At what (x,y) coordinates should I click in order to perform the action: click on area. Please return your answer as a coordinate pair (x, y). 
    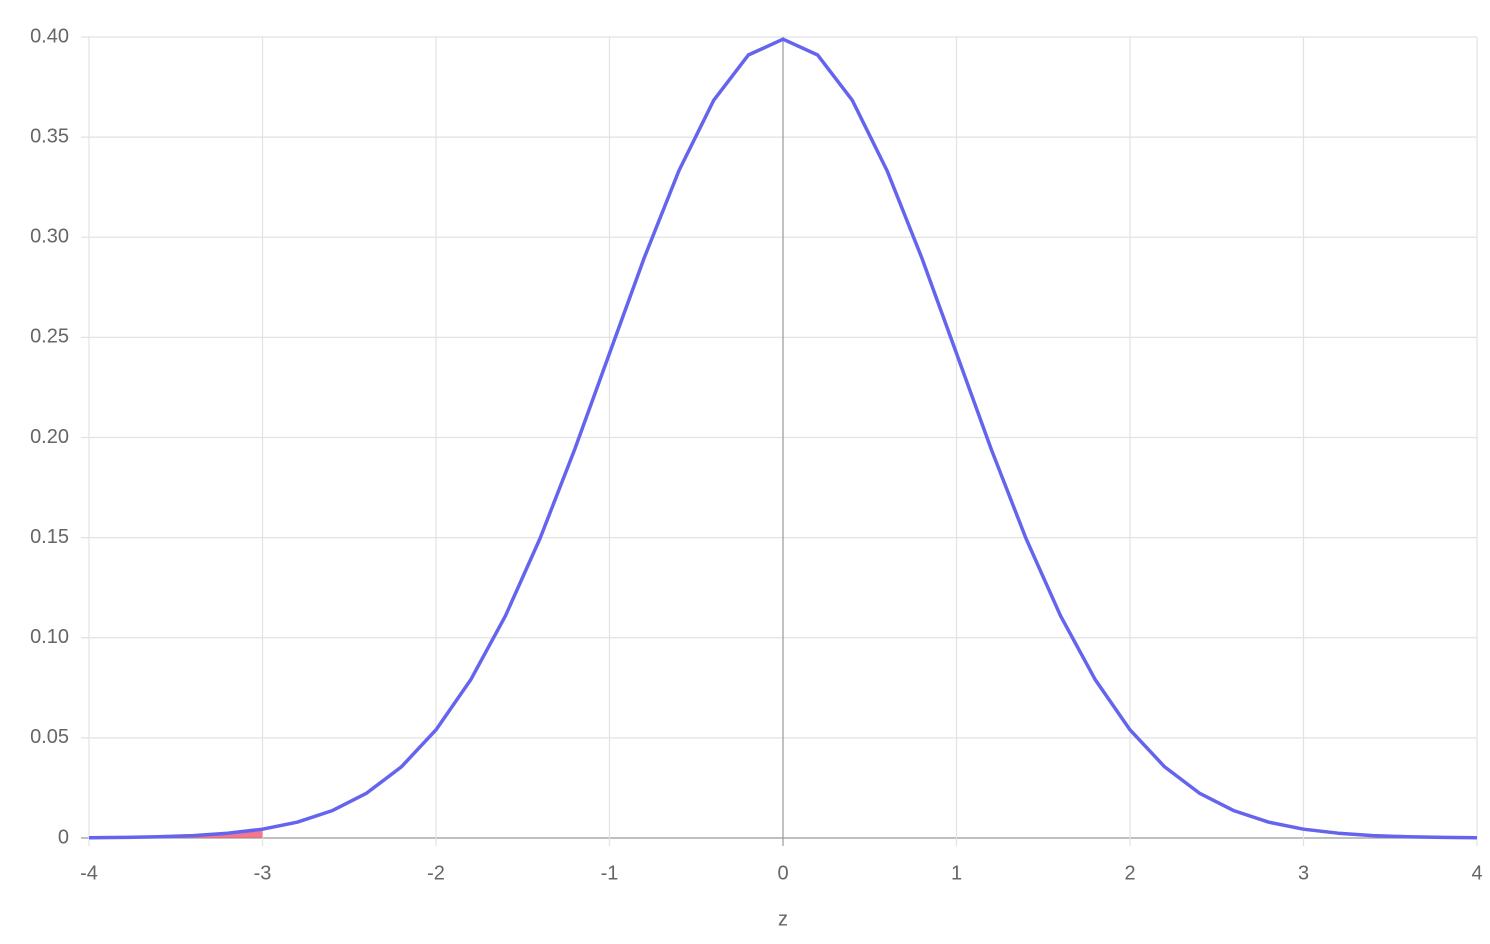
    Looking at the image, I should click on (176, 833).